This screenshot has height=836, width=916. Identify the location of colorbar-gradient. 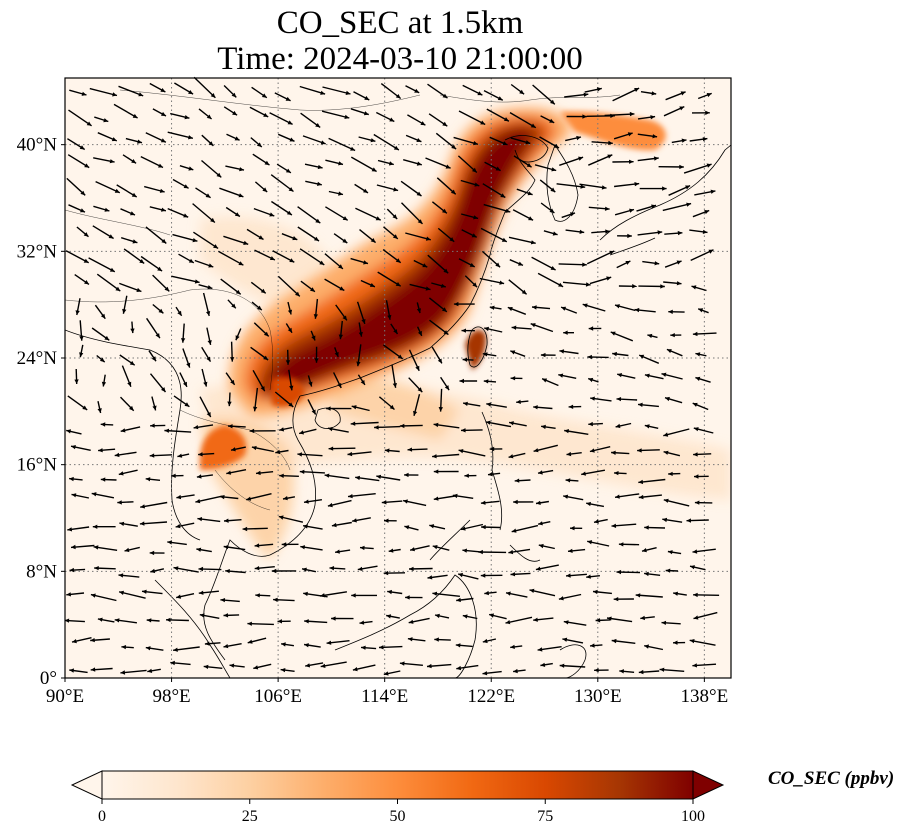
(397, 785).